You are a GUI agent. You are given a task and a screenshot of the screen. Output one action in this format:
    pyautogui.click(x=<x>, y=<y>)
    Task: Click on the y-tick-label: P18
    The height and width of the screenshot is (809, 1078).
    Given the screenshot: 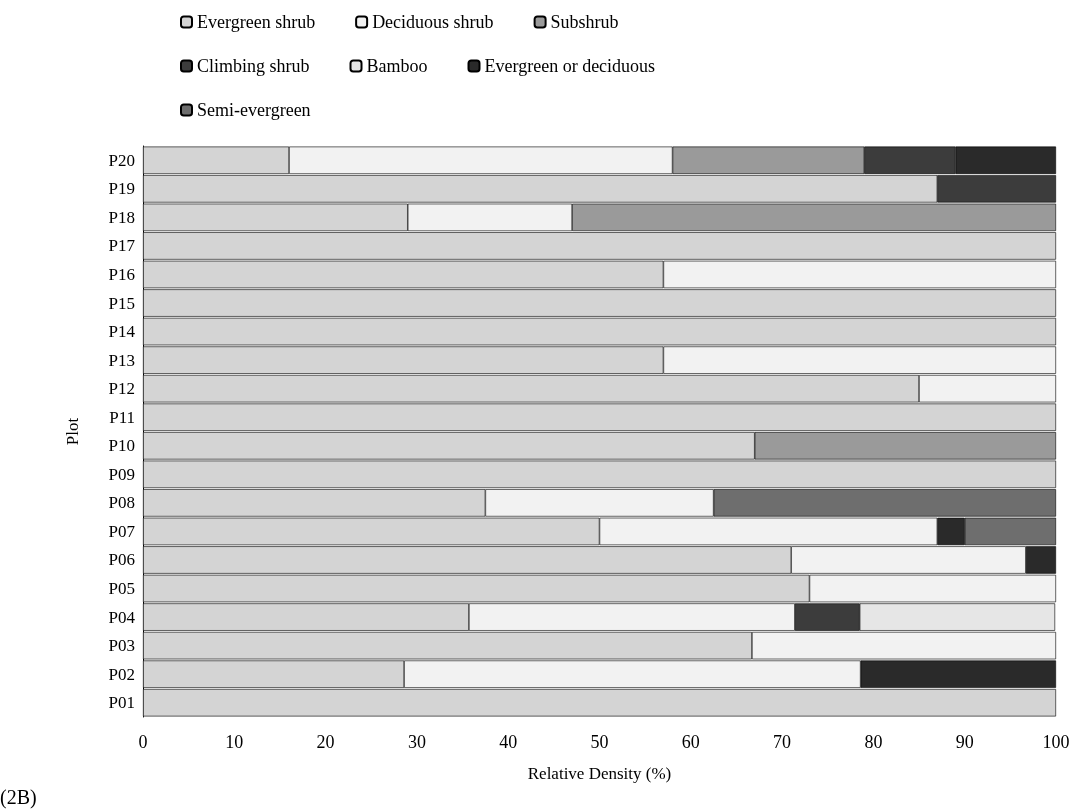 What is the action you would take?
    pyautogui.click(x=121, y=217)
    